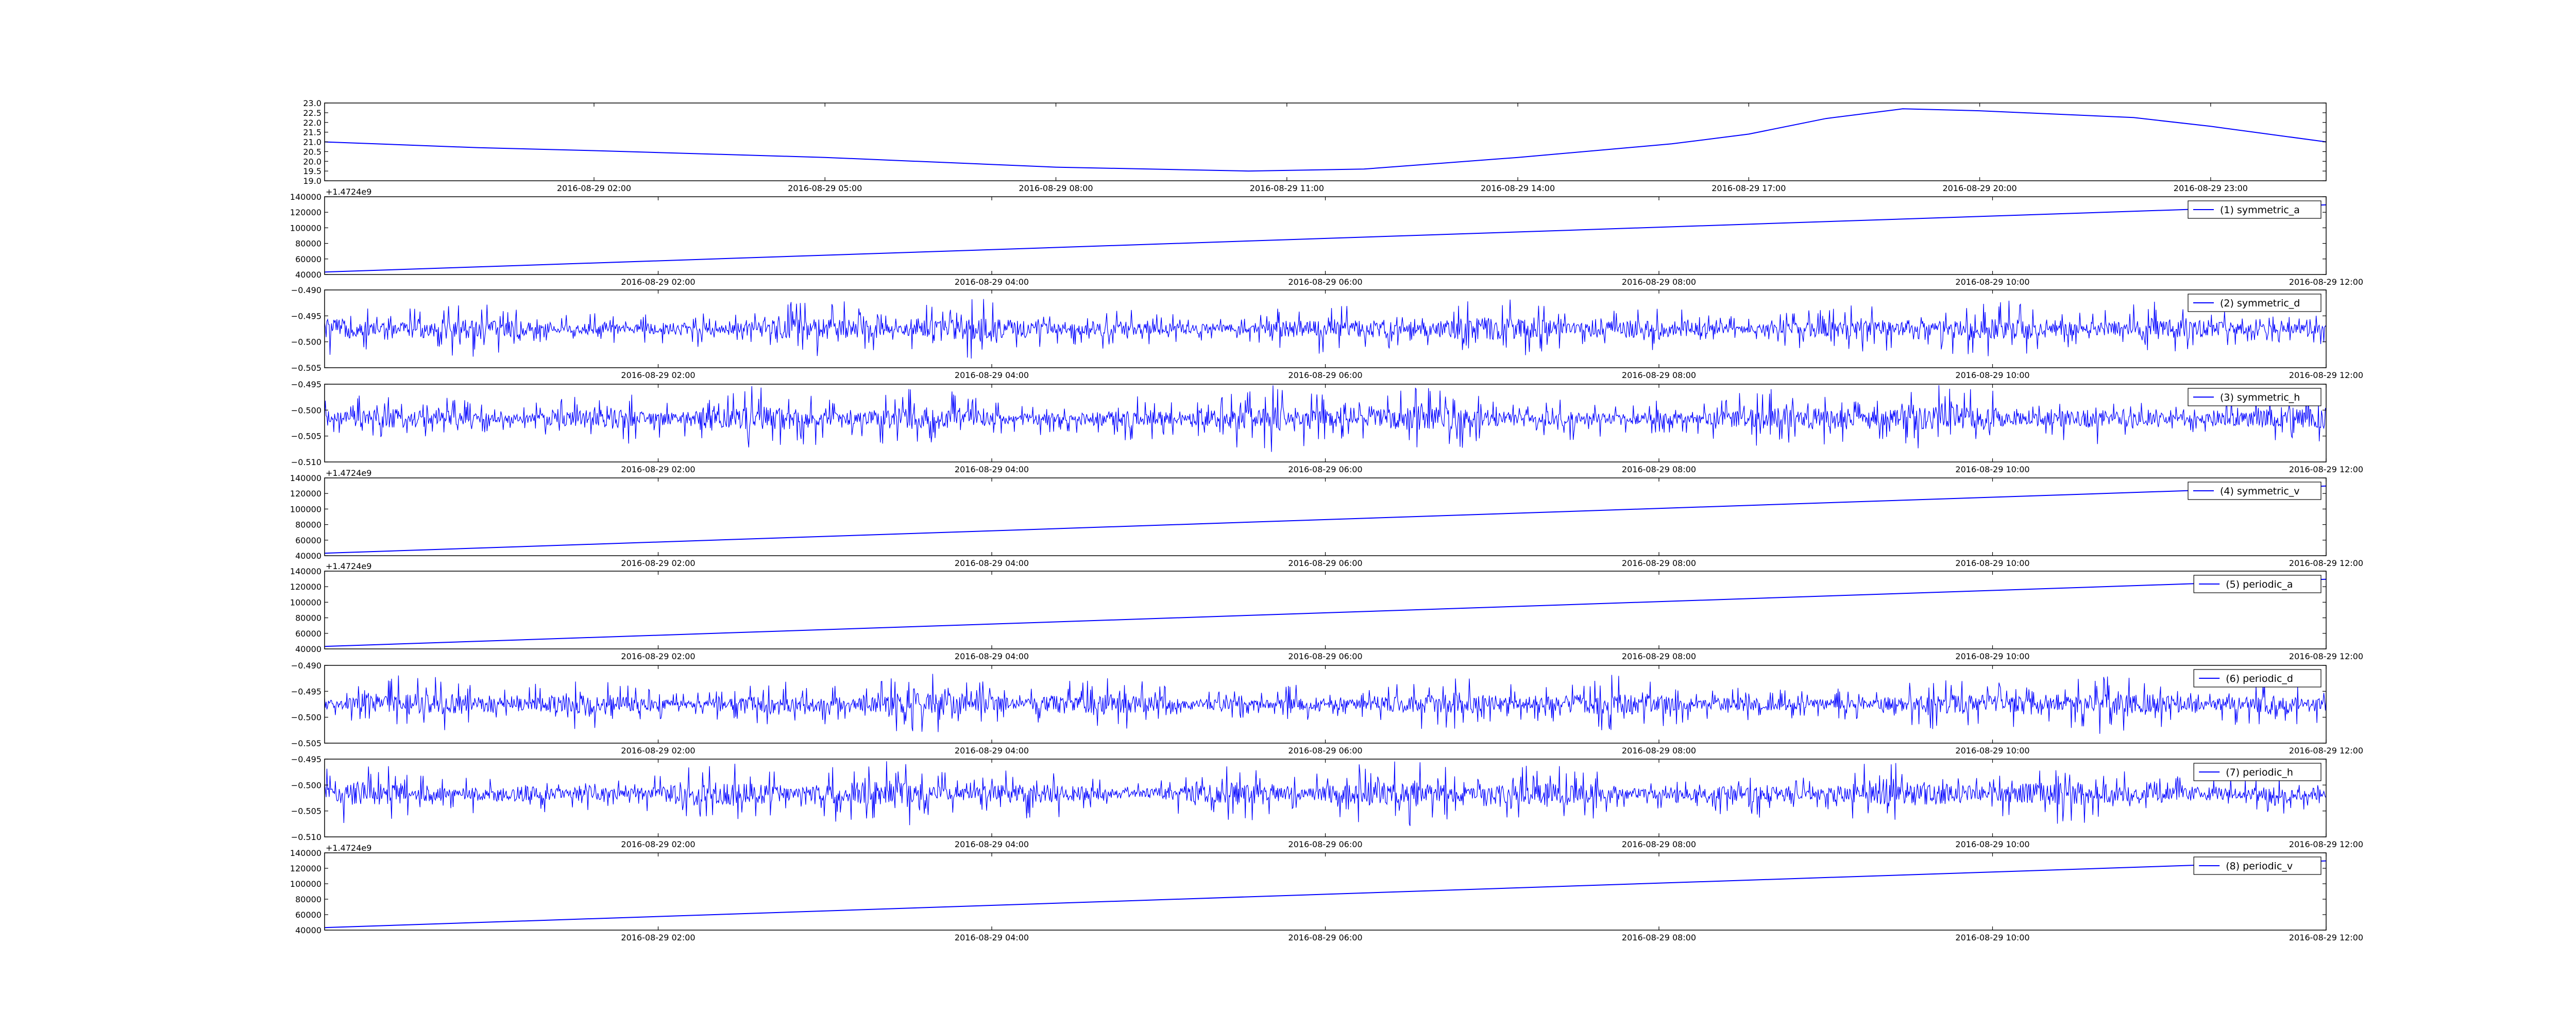 The height and width of the screenshot is (1030, 2576). What do you see at coordinates (2257, 772) in the screenshot?
I see `legend: (7) periodic_h` at bounding box center [2257, 772].